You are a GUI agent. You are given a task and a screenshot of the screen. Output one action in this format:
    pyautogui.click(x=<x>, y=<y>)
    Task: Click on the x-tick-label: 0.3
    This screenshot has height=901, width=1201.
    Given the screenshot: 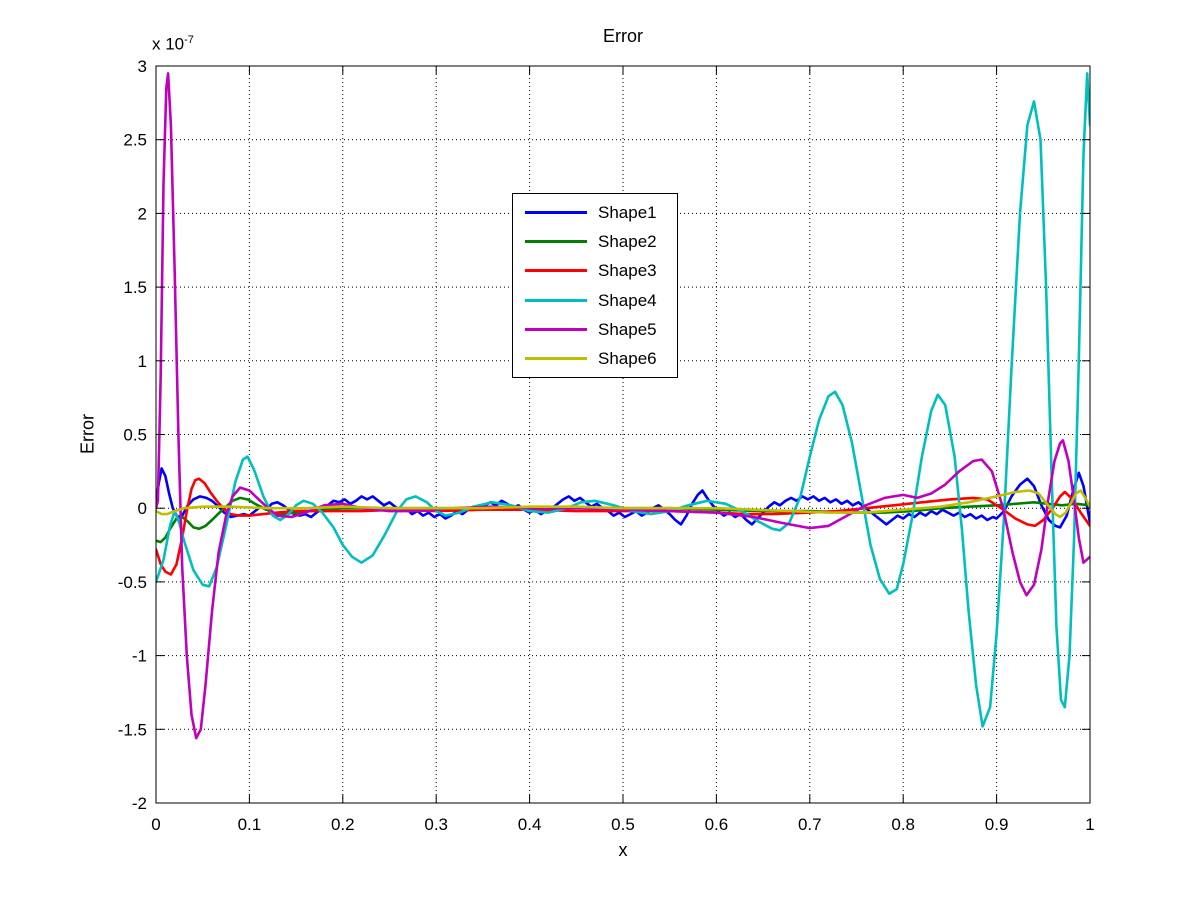 What is the action you would take?
    pyautogui.click(x=436, y=824)
    